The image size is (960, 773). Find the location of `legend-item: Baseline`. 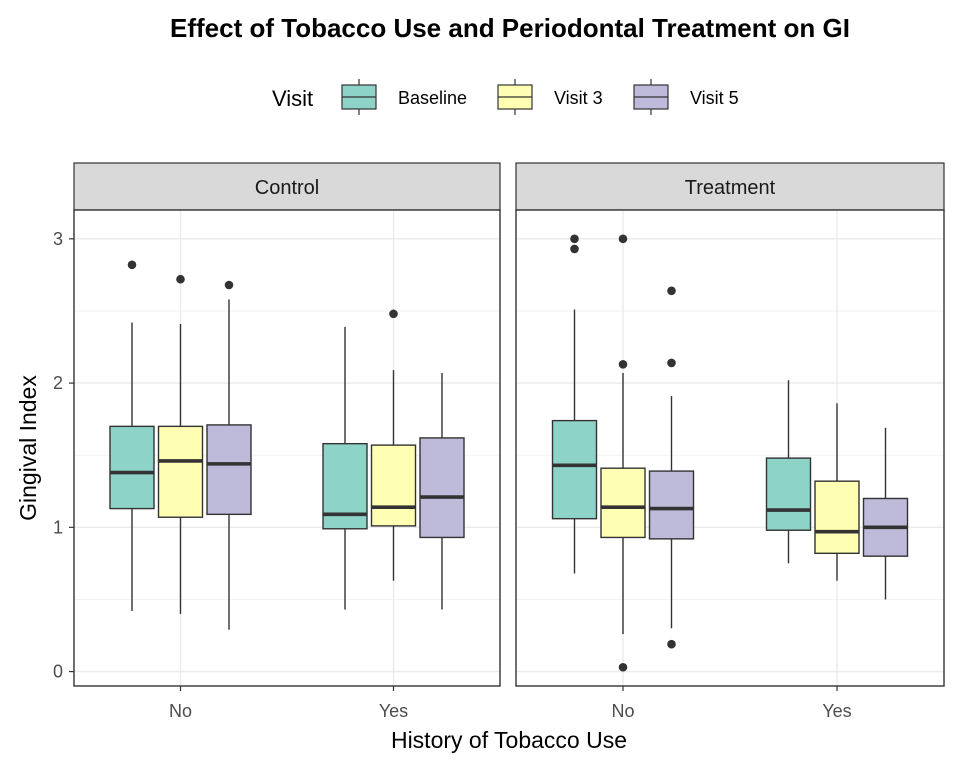

legend-item: Baseline is located at coordinates (404, 97).